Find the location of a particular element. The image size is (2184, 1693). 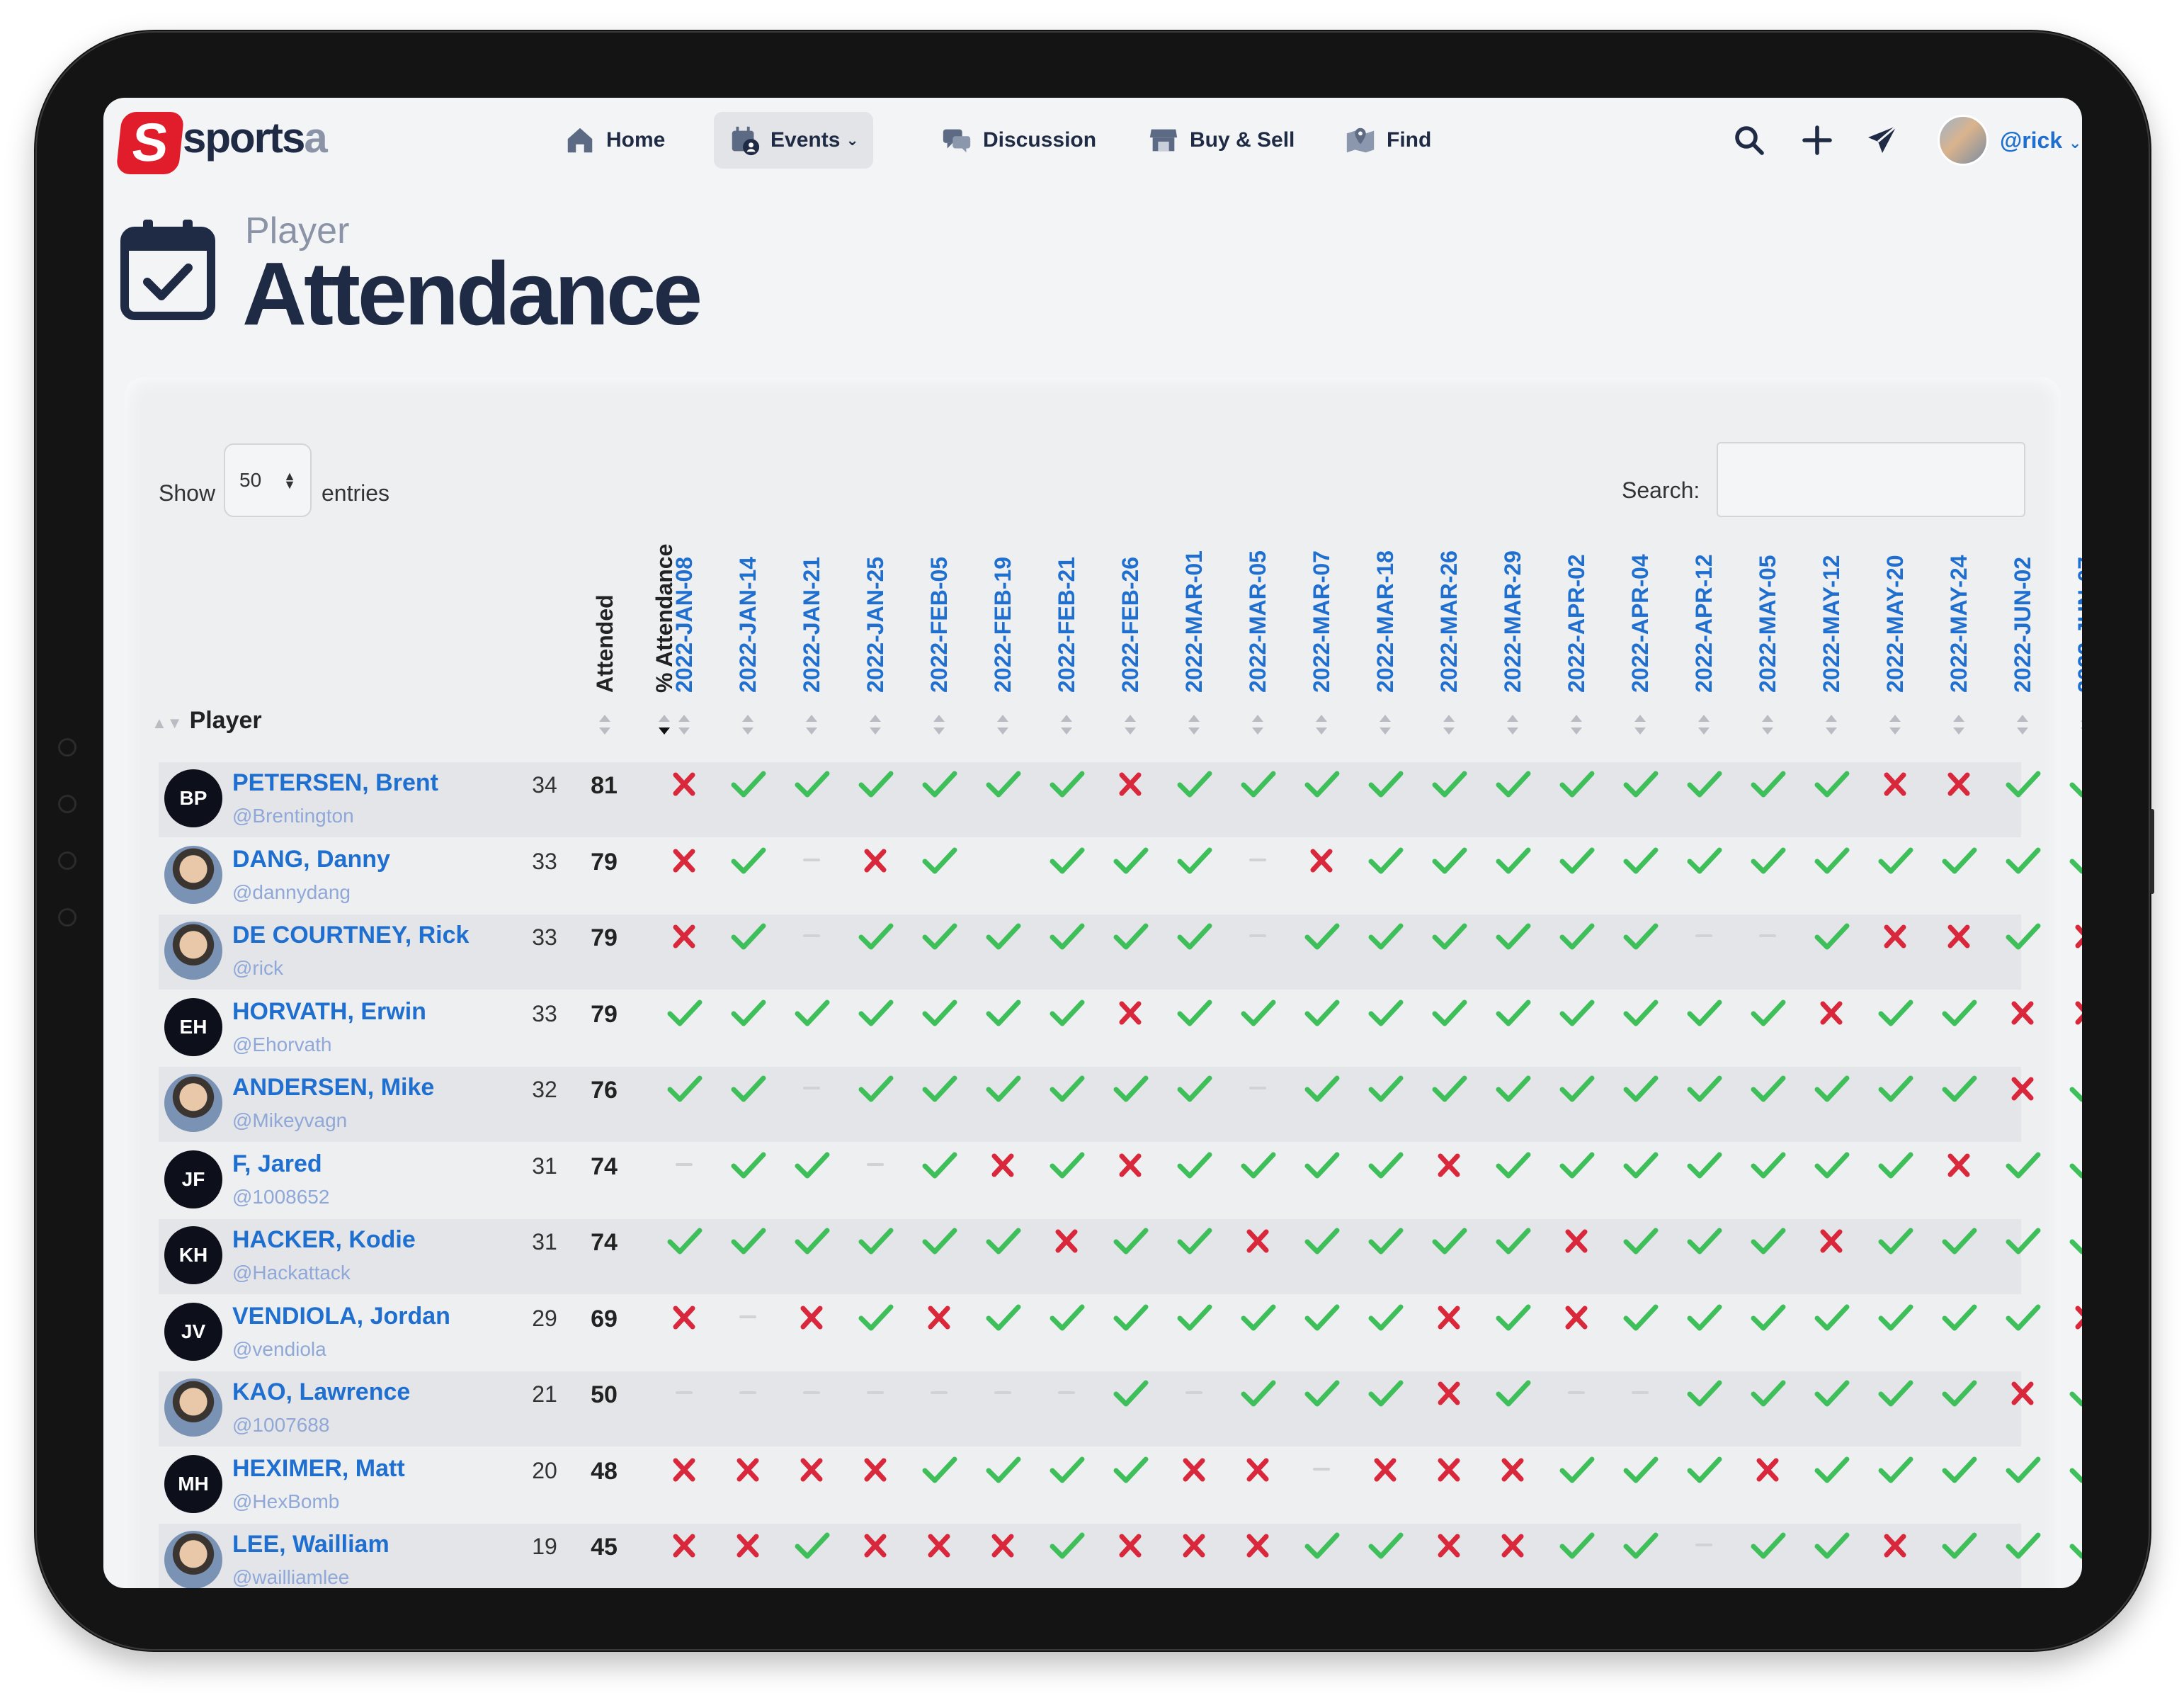

player-handle: @dannydang is located at coordinates (292, 892).